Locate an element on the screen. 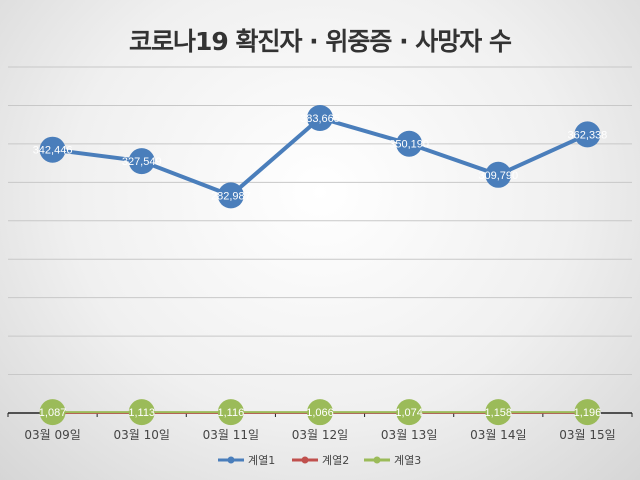 The width and height of the screenshot is (640, 480). data-label: 309,790 is located at coordinates (498, 176).